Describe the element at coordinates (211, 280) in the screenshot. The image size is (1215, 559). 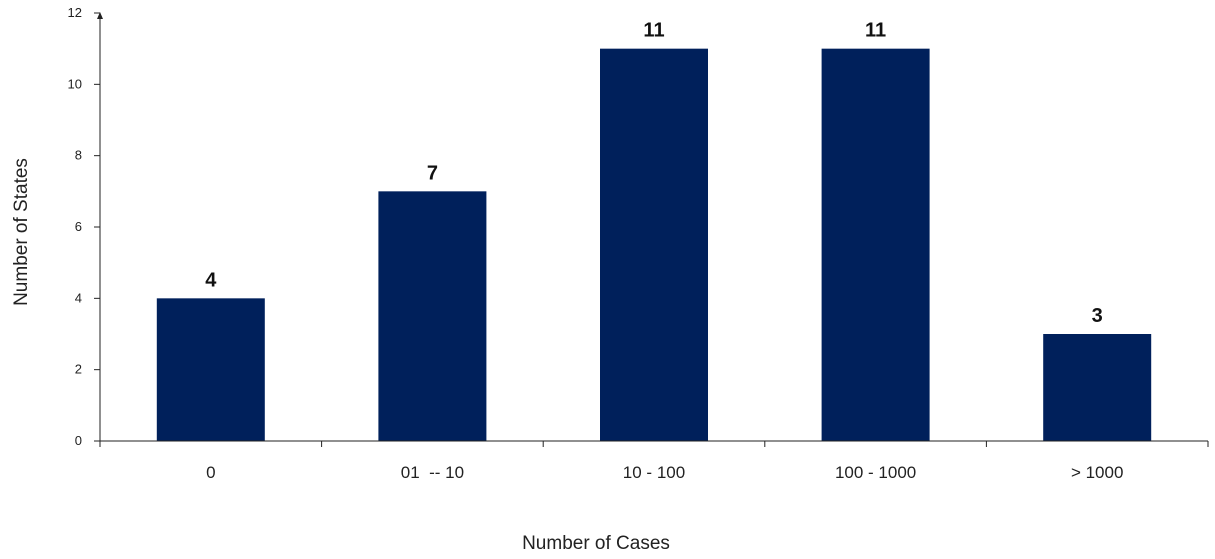
I see `data-label: 4` at that location.